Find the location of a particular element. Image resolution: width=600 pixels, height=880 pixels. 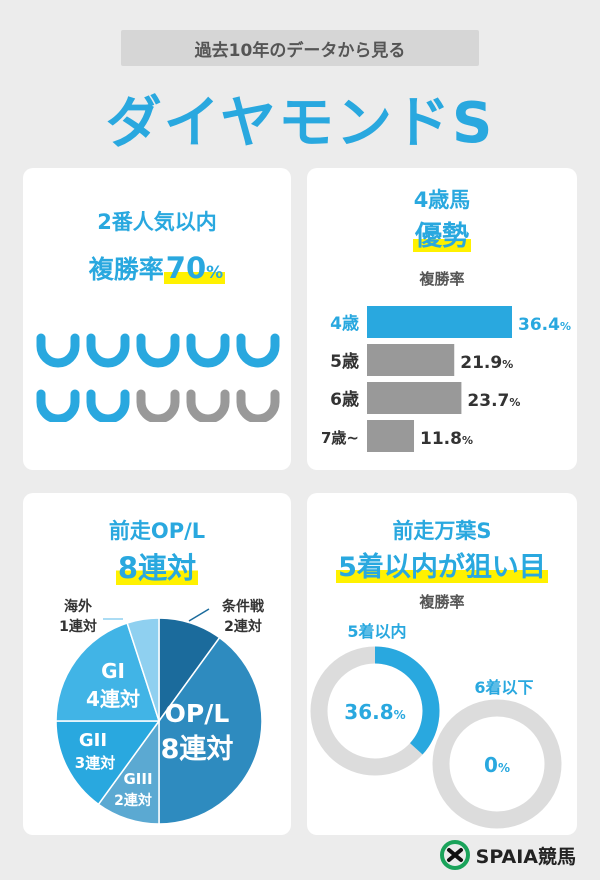

card3-heading: 前走OP/L is located at coordinates (157, 531).